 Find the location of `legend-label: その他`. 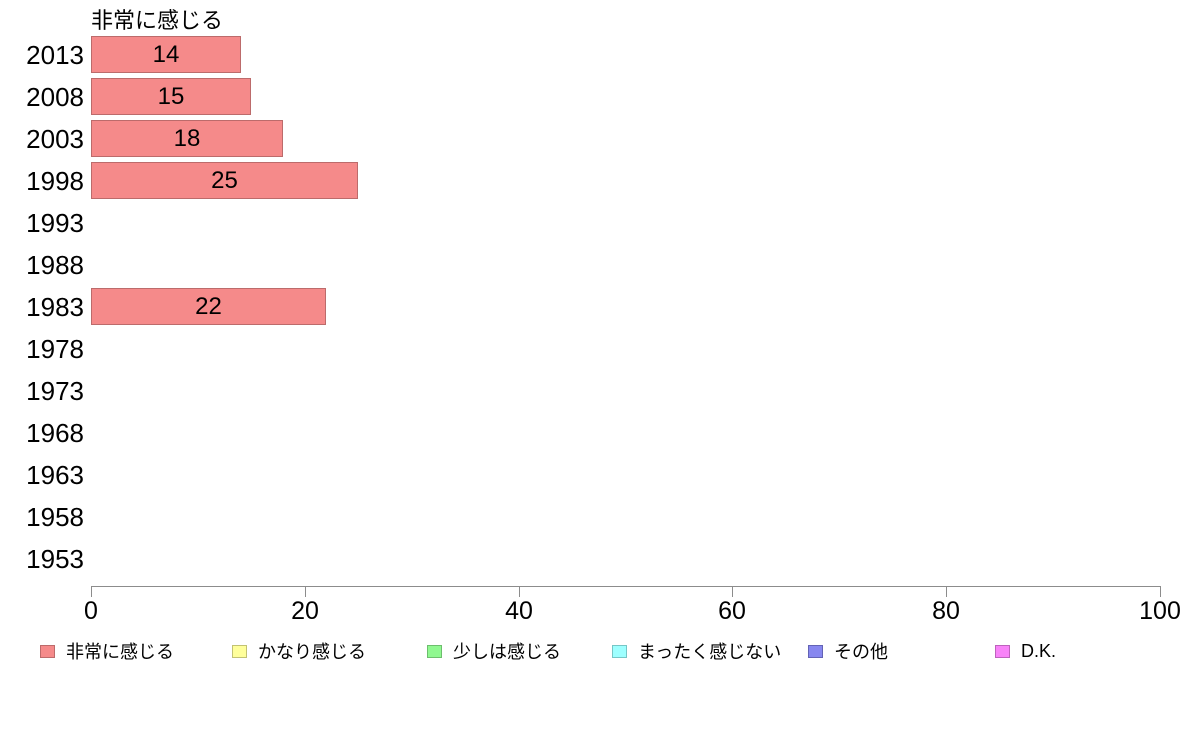

legend-label: その他 is located at coordinates (861, 652).